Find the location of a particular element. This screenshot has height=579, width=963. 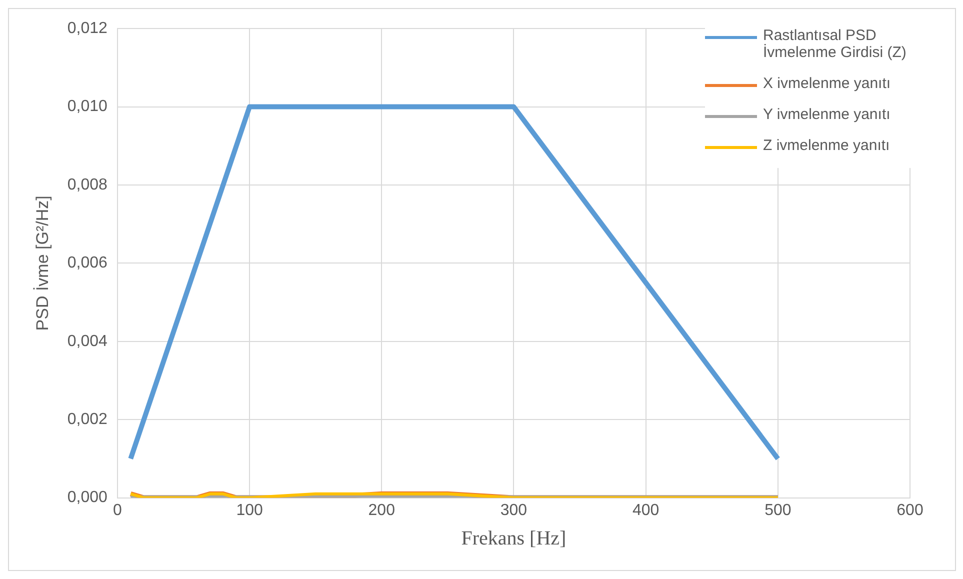

x-axis-title: Frekans [Hz] is located at coordinates (513, 538).